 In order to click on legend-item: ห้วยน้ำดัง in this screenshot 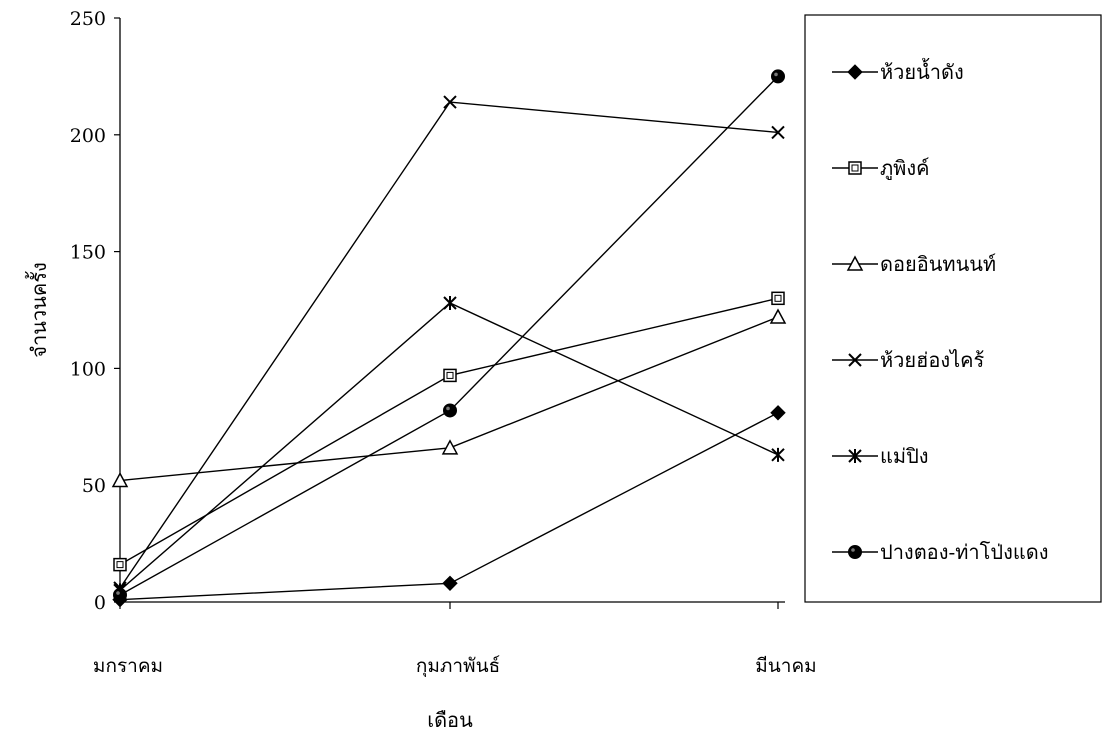, I will do `click(898, 71)`.